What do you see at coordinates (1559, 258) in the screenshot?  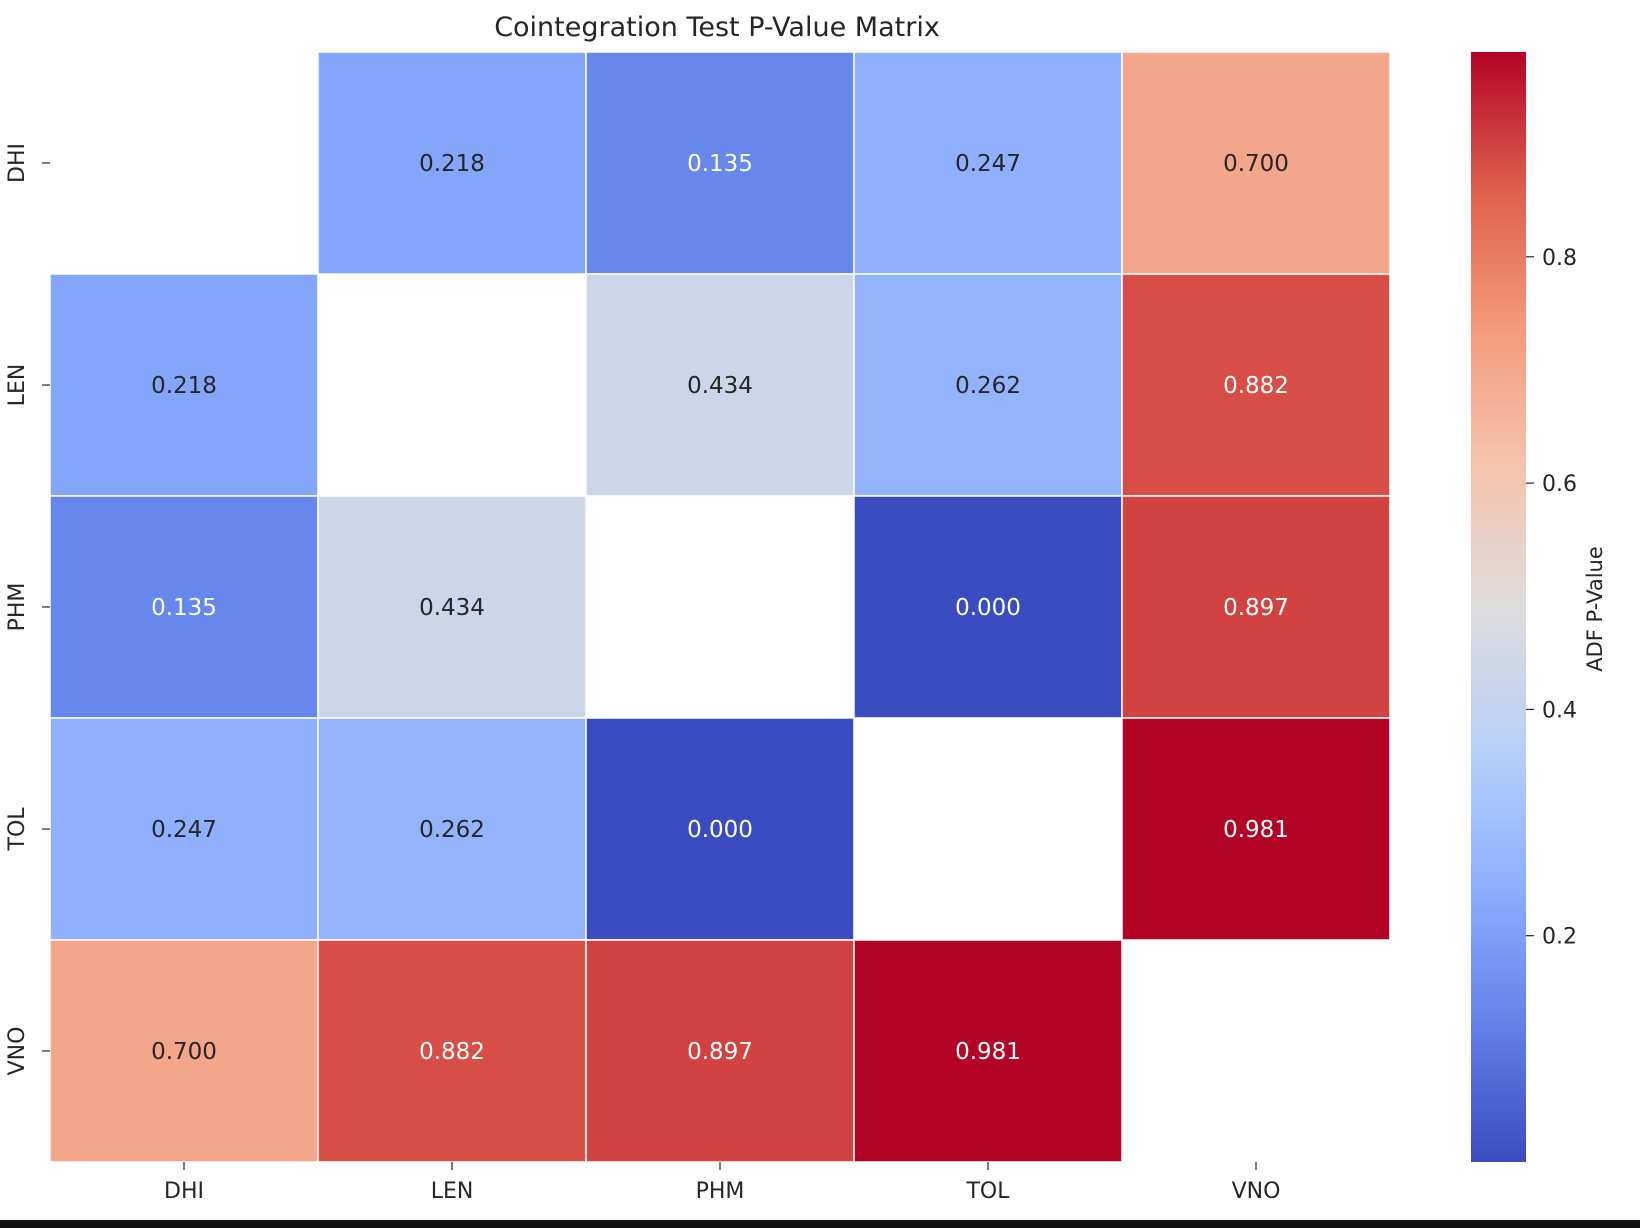 I see `colorbar-tick-label: 0.8` at bounding box center [1559, 258].